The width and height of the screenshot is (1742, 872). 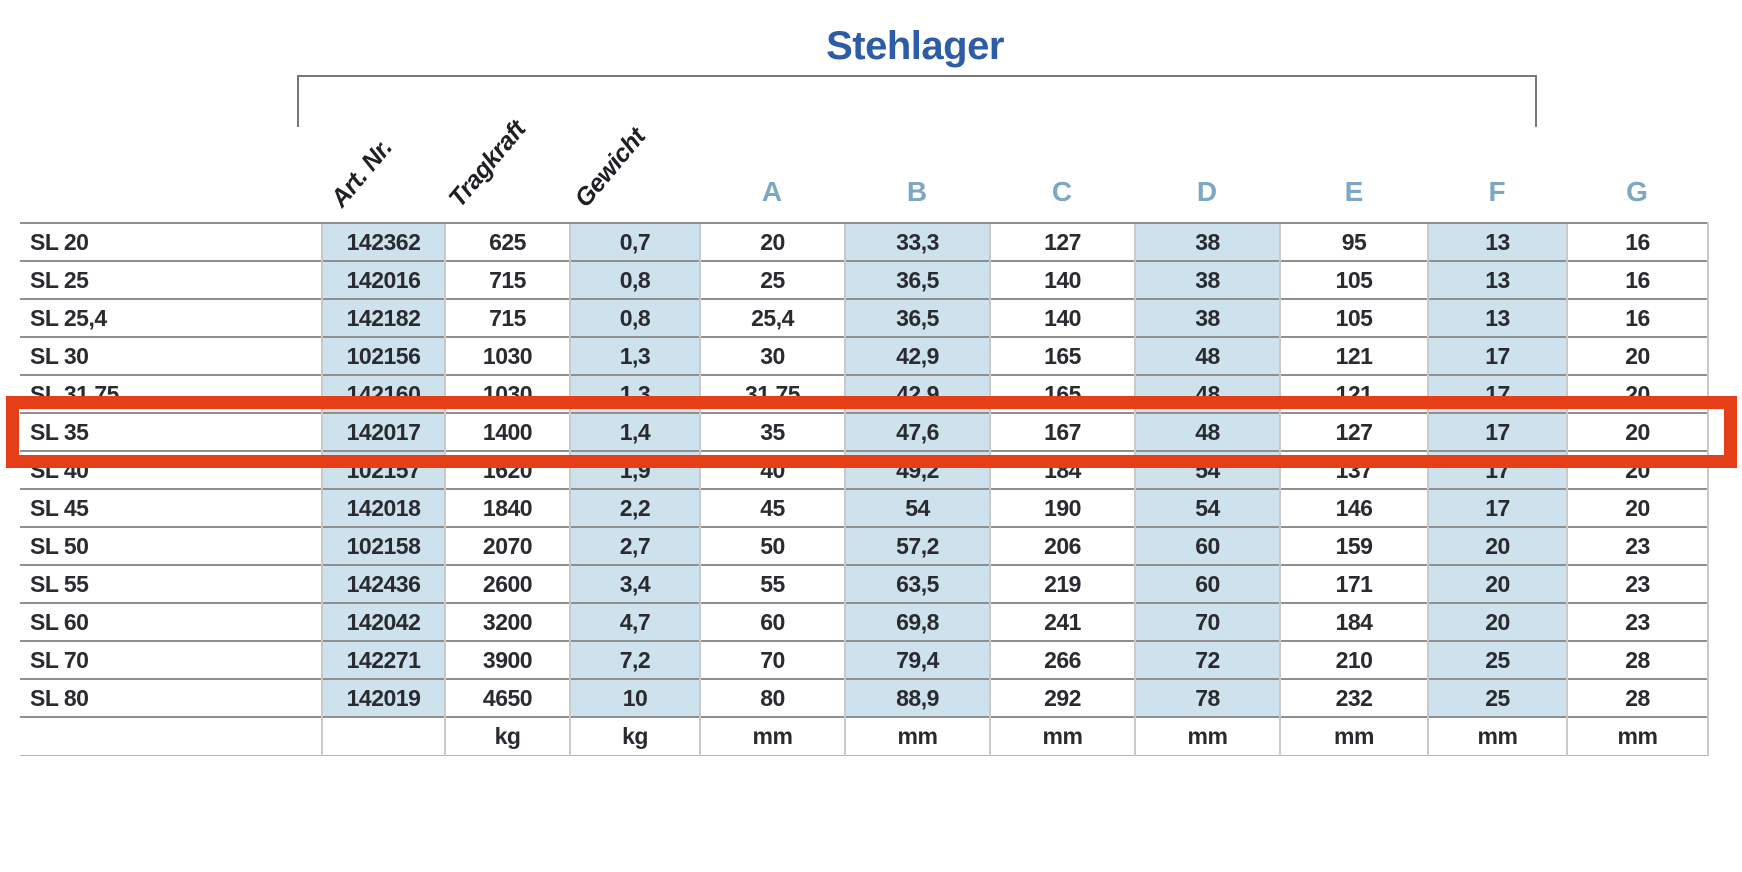 What do you see at coordinates (917, 697) in the screenshot?
I see `table-cell: 88,9` at bounding box center [917, 697].